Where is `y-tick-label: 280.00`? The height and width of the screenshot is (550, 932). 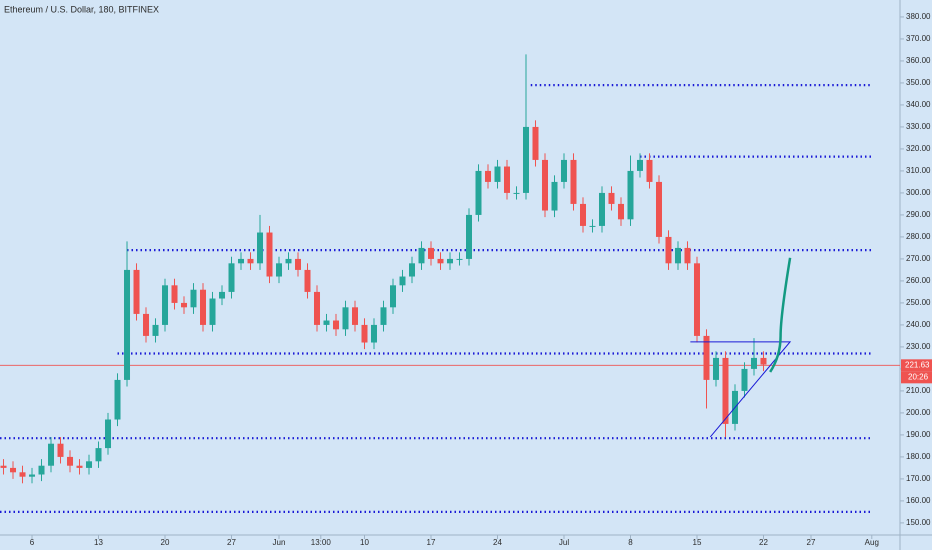
y-tick-label: 280.00 is located at coordinates (918, 236).